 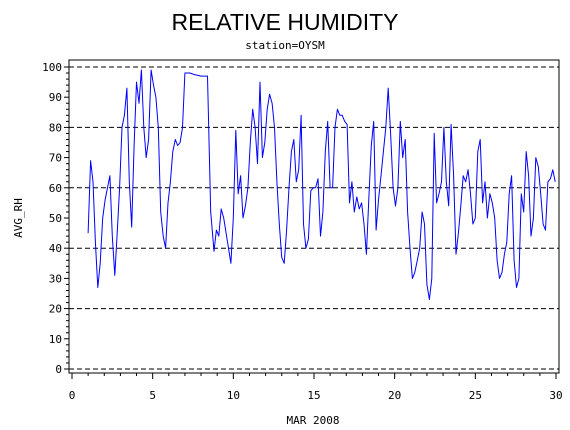 What do you see at coordinates (55, 278) in the screenshot?
I see `y-tick-label: 30` at bounding box center [55, 278].